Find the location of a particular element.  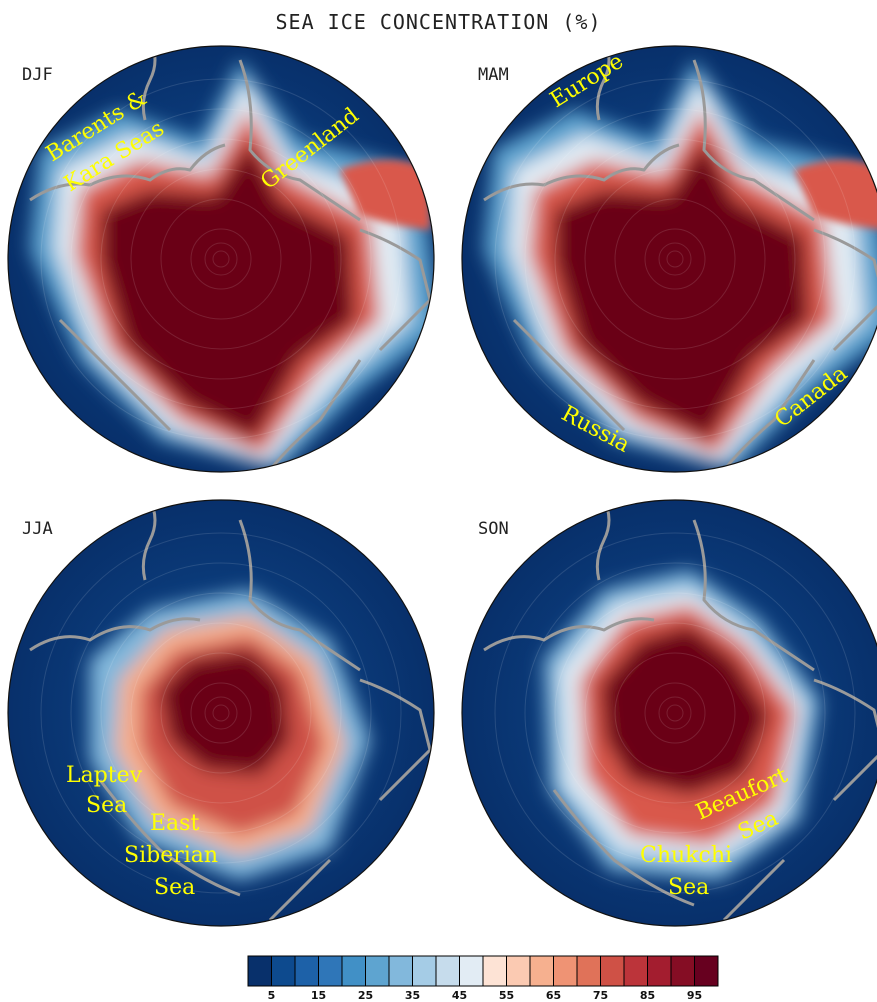

colorbar-tick-label: 25 is located at coordinates (365, 995).